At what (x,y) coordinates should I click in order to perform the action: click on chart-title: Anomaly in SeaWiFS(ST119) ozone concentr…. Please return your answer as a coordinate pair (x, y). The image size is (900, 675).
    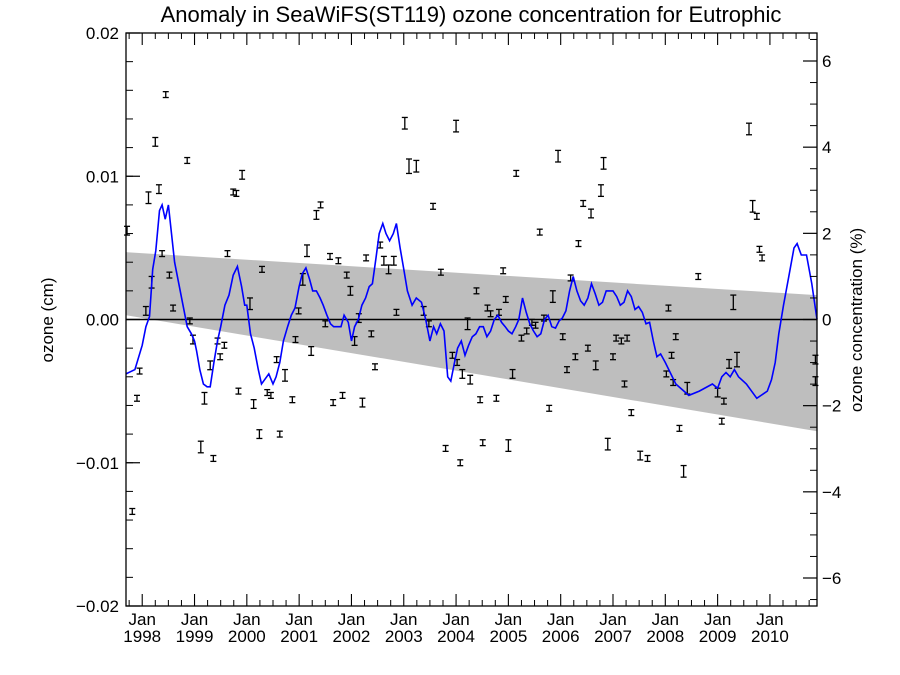
    Looking at the image, I should click on (471, 14).